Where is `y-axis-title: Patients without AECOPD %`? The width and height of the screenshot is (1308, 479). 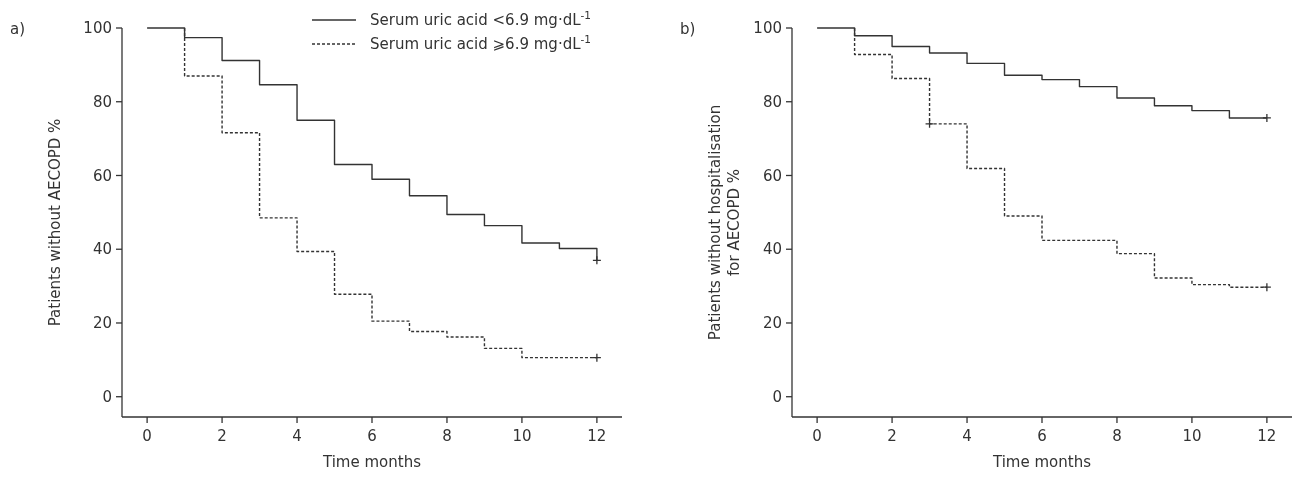 y-axis-title: Patients without AECOPD % is located at coordinates (55, 222).